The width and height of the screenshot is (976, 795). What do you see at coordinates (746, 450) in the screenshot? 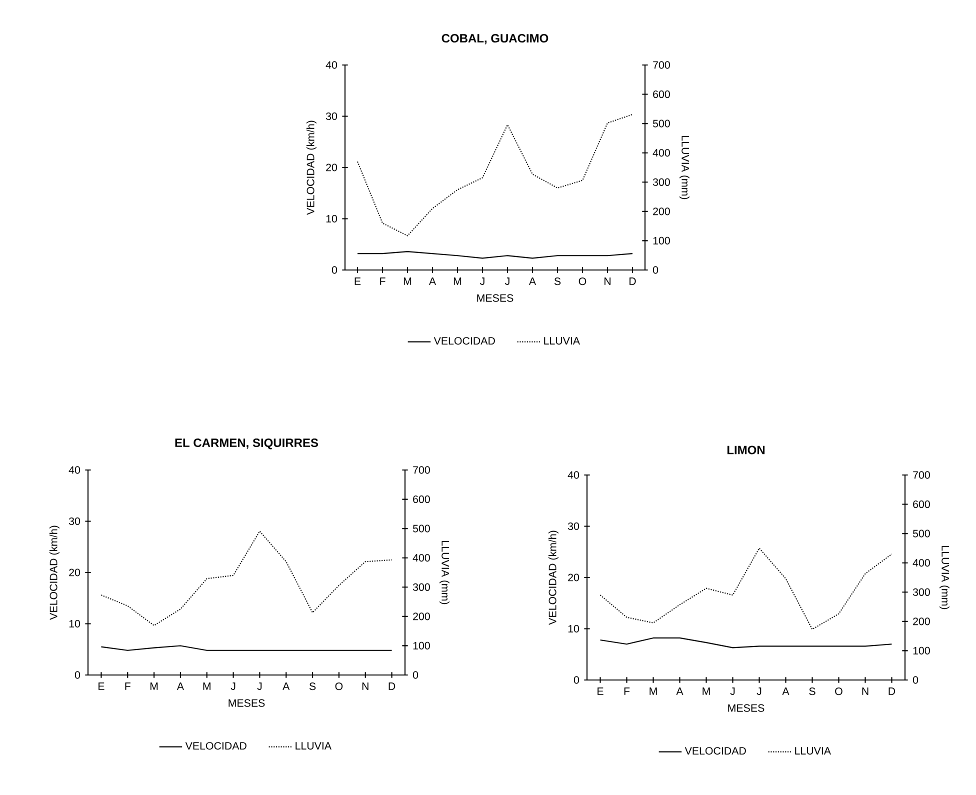
I see `chart-title: LIMON` at bounding box center [746, 450].